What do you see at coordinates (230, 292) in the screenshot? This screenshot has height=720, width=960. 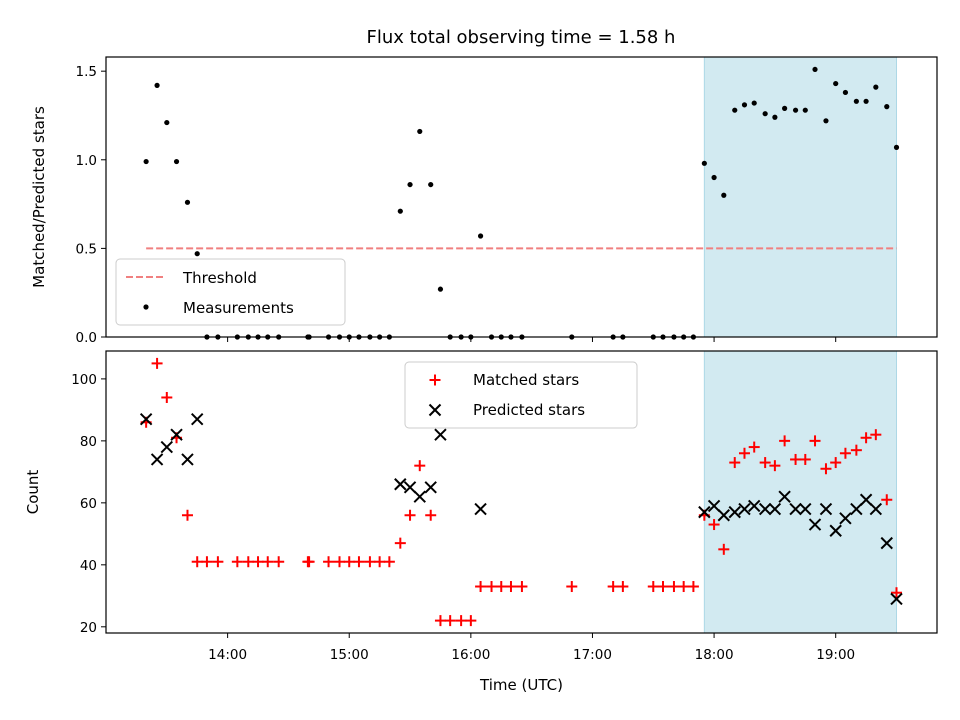 I see `ratio-legend: Threshold Measurements` at bounding box center [230, 292].